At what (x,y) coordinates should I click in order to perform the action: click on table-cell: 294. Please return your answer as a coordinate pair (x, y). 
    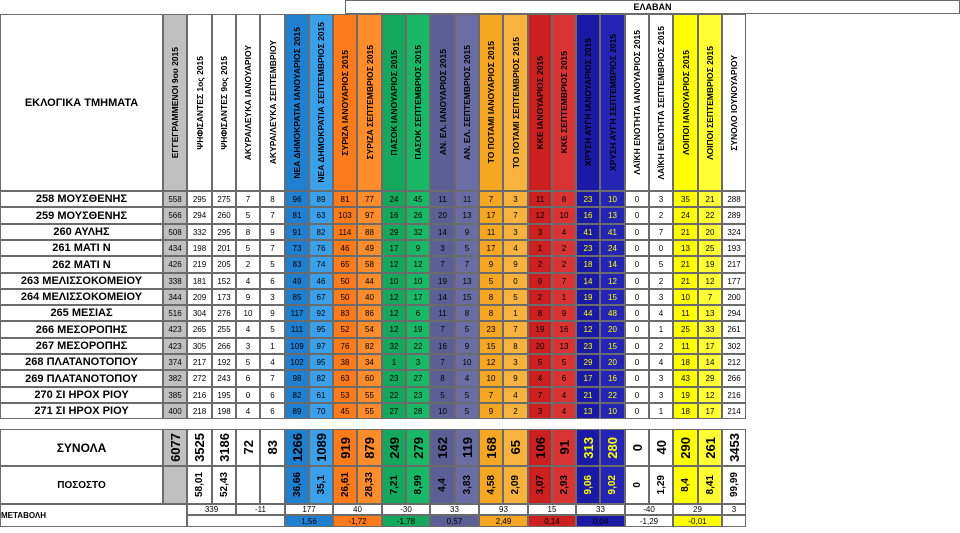
    Looking at the image, I should click on (199, 215).